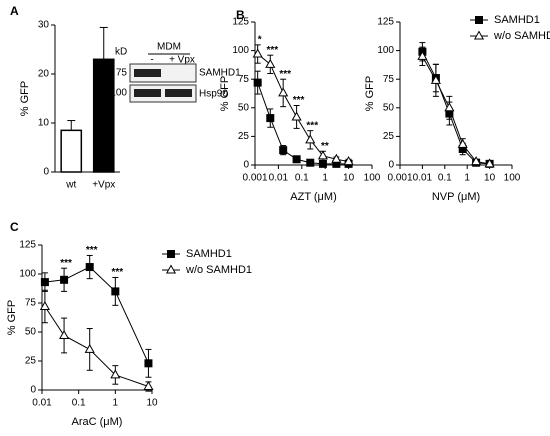 Image resolution: width=550 pixels, height=436 pixels. What do you see at coordinates (14, 227) in the screenshot?
I see `panel-label: C` at bounding box center [14, 227].